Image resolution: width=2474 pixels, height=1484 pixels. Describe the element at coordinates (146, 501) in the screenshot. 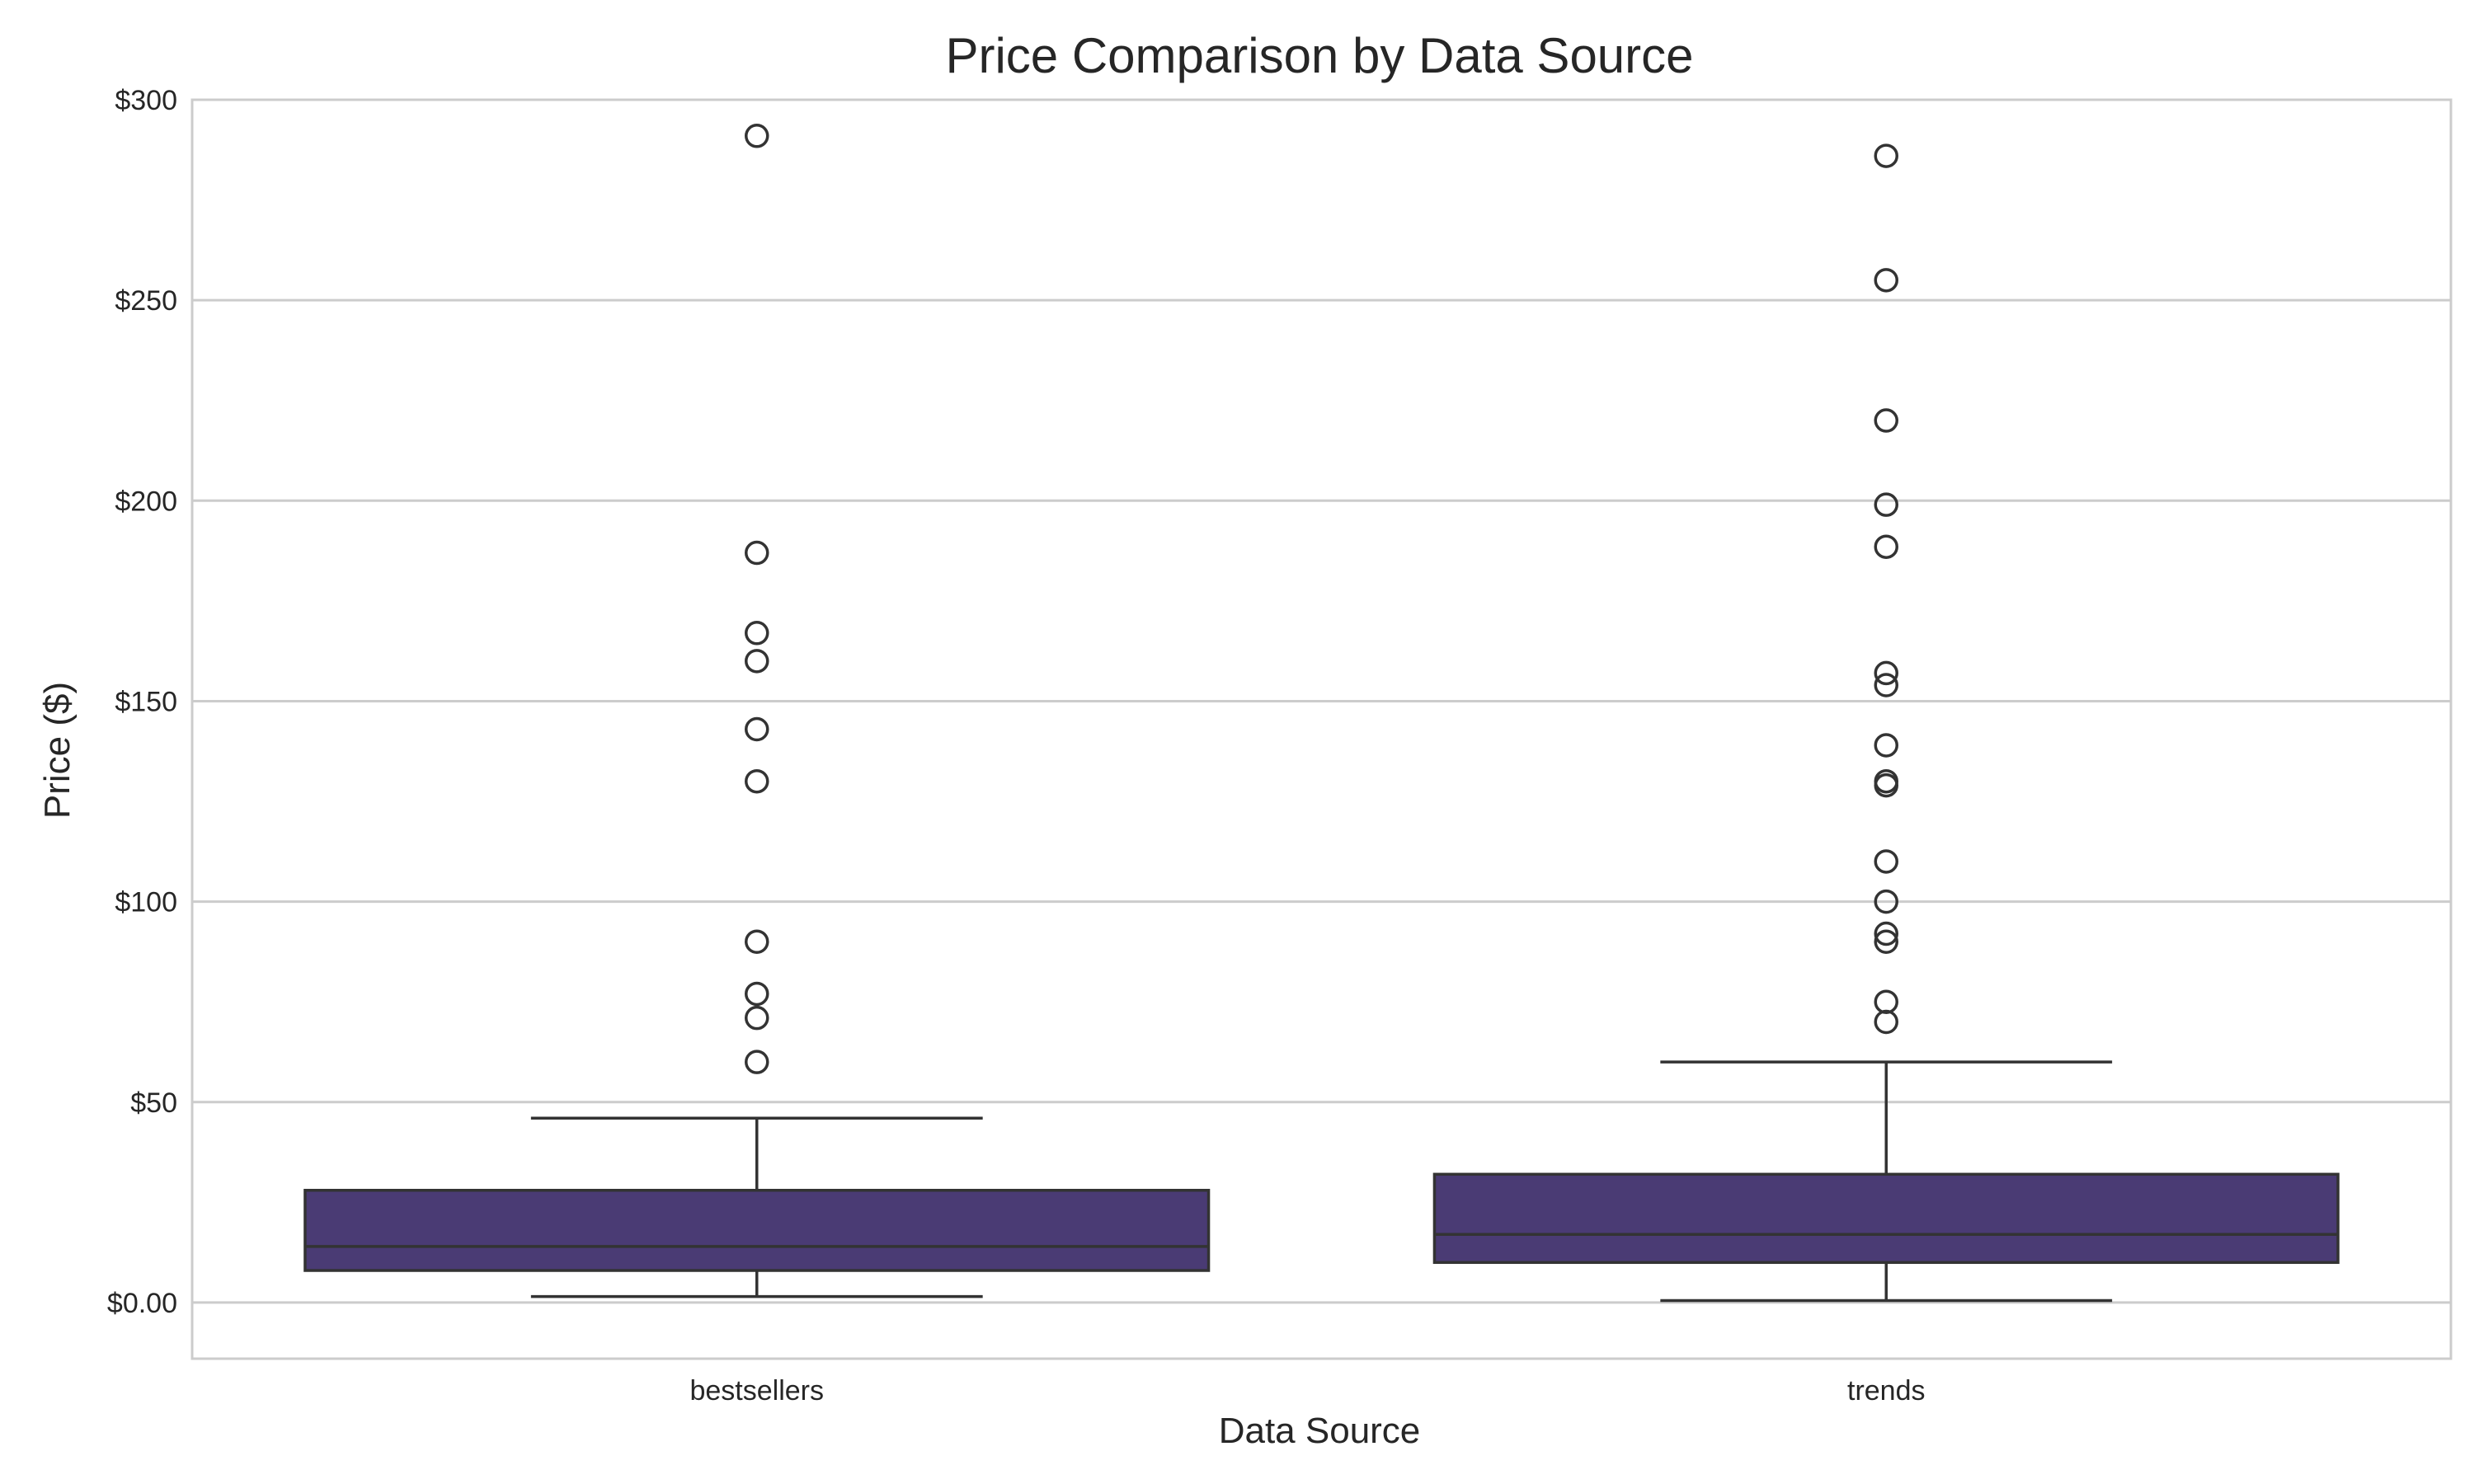

I see `y-tick-label: $200` at that location.